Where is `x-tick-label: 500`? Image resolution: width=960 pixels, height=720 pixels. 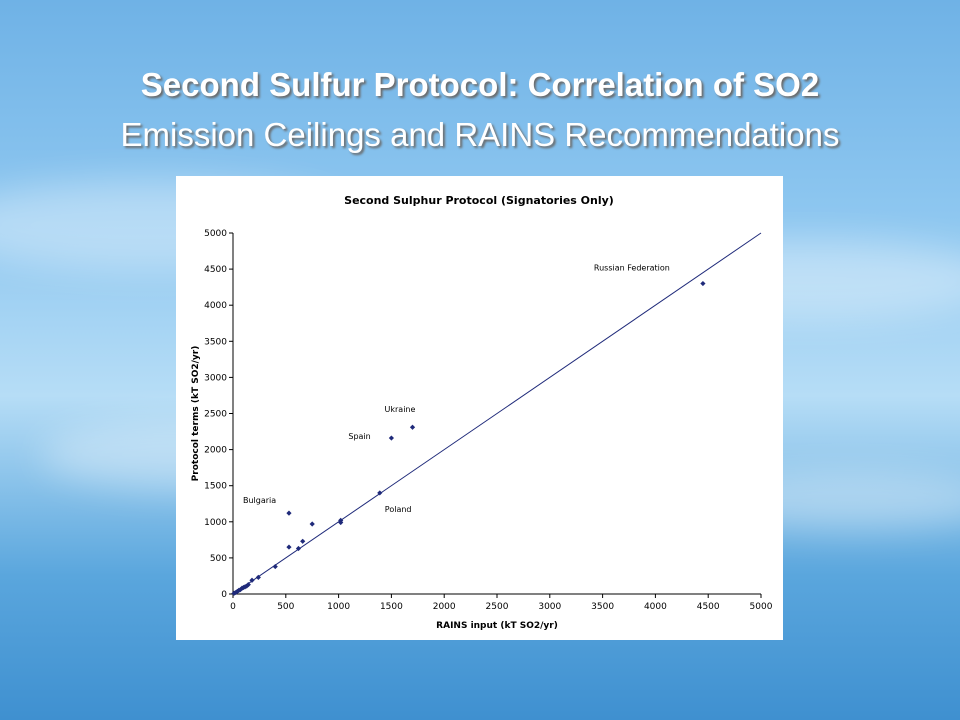
x-tick-label: 500 is located at coordinates (285, 607).